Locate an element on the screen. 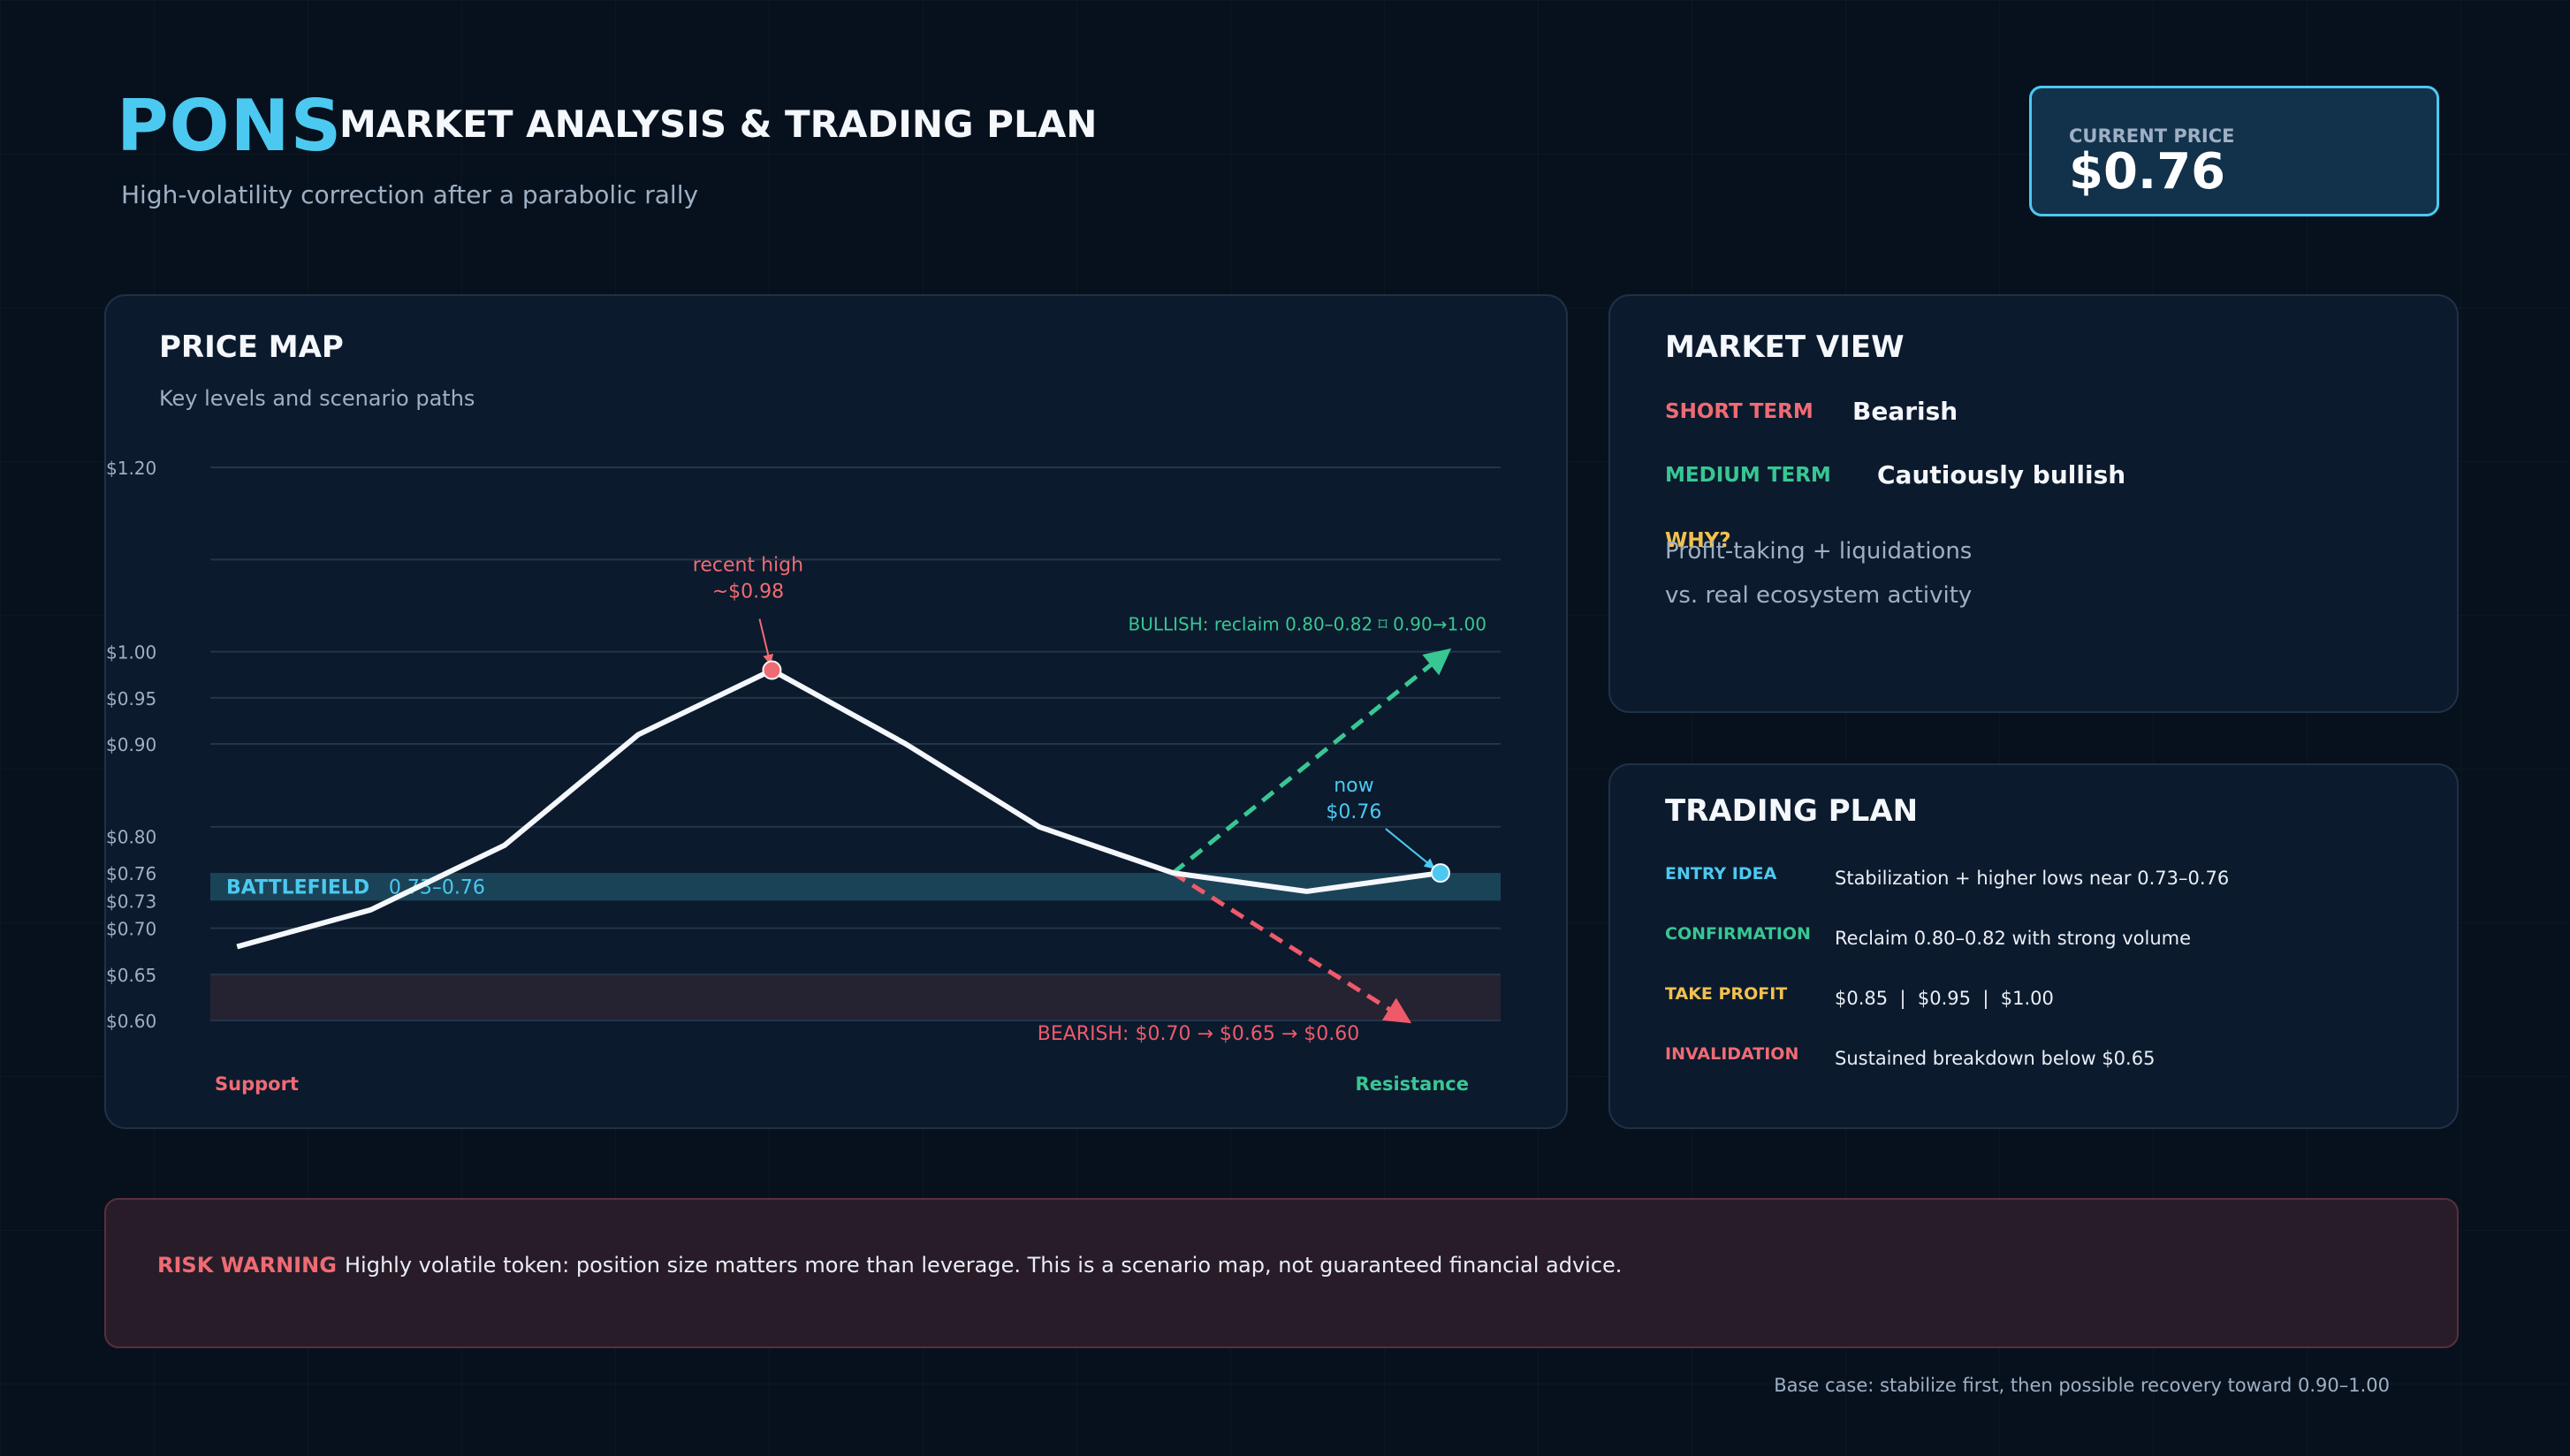 Image resolution: width=2570 pixels, height=1456 pixels. trading-plan-title: TRADING PLAN is located at coordinates (1792, 811).